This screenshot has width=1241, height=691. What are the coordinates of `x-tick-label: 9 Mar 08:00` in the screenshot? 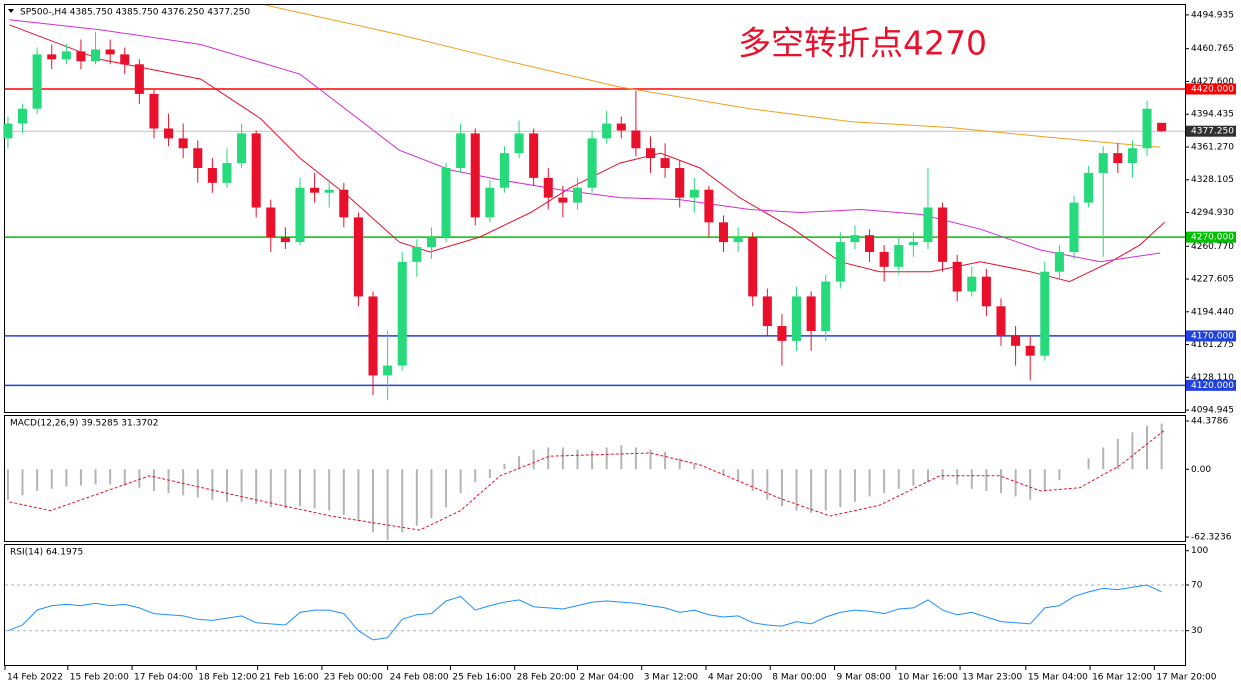 It's located at (864, 678).